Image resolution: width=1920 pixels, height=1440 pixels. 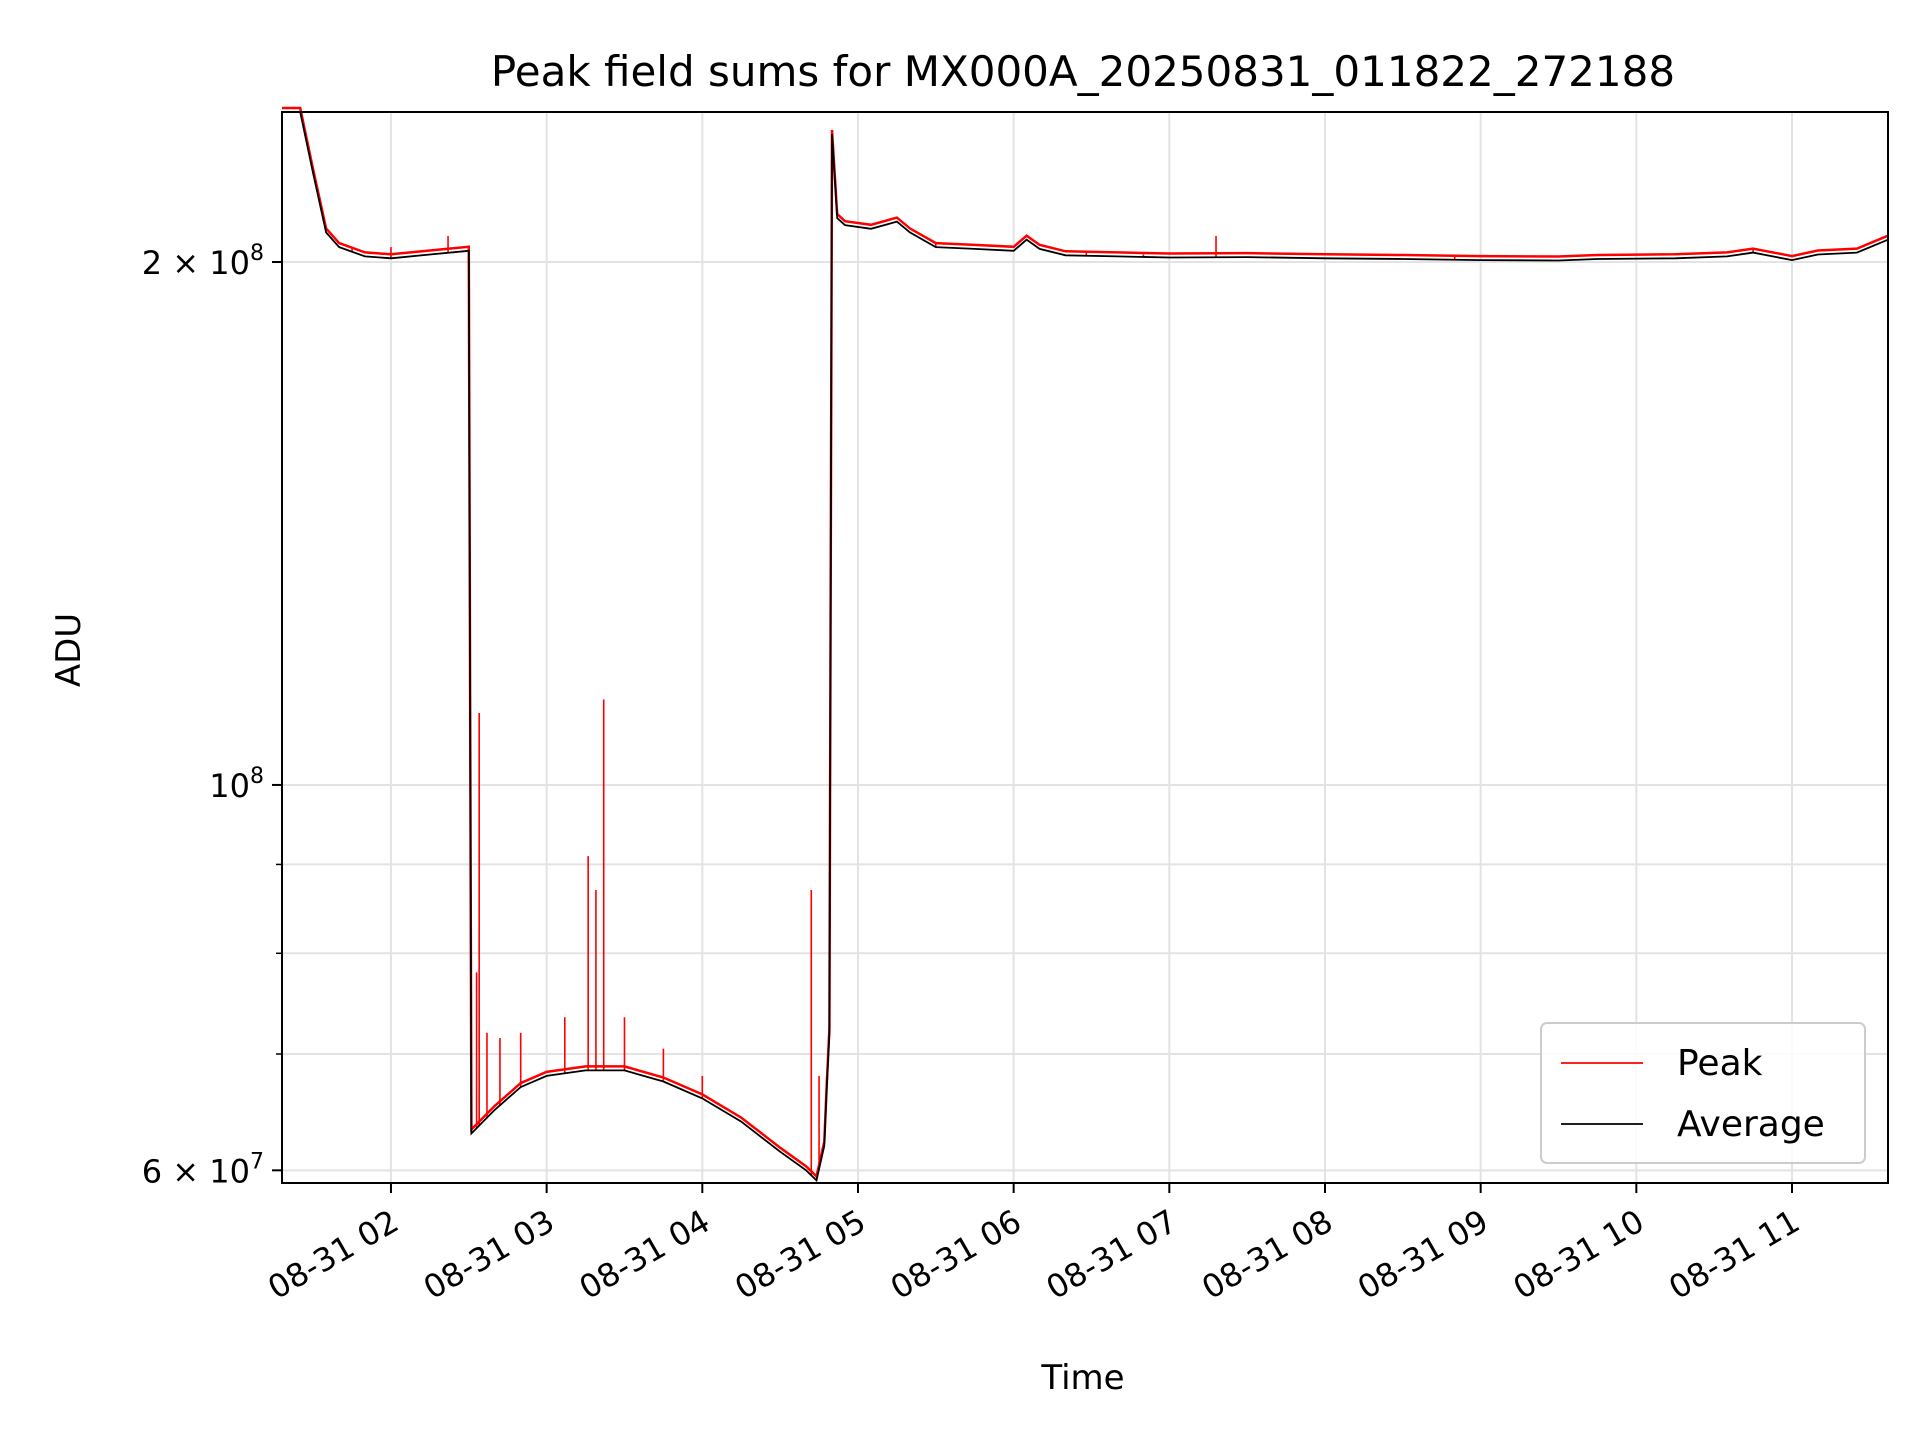 What do you see at coordinates (212, 715) in the screenshot?
I see `y-axis: 6 × 107 108 2 × 108` at bounding box center [212, 715].